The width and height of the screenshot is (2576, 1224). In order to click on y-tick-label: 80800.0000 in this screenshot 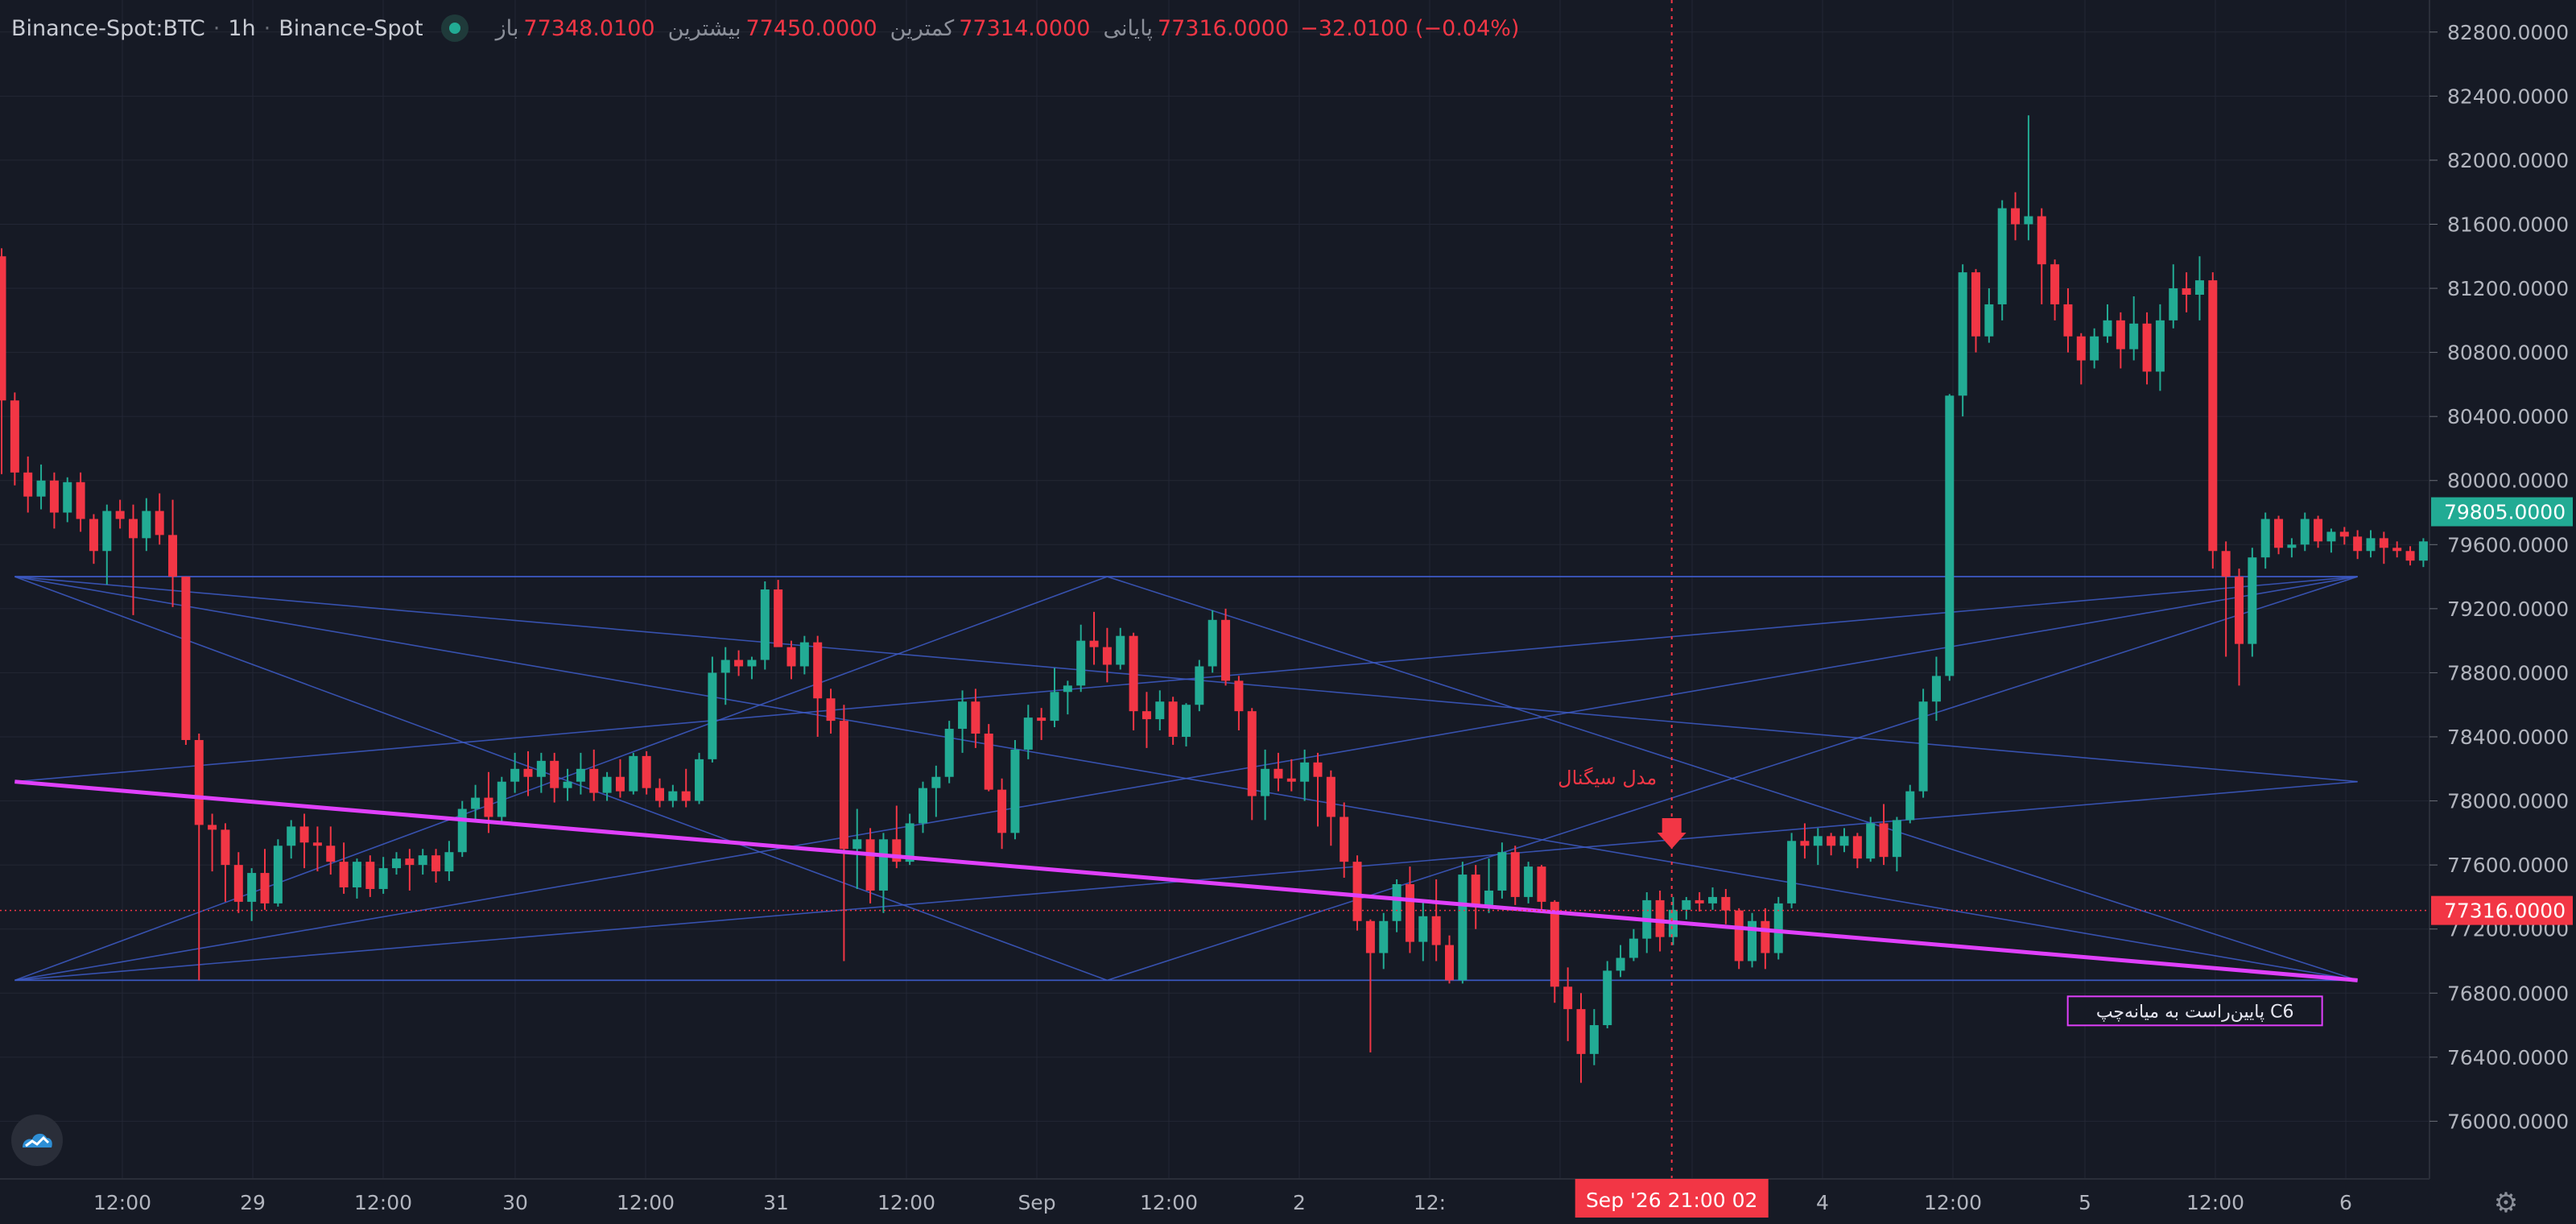, I will do `click(2508, 353)`.